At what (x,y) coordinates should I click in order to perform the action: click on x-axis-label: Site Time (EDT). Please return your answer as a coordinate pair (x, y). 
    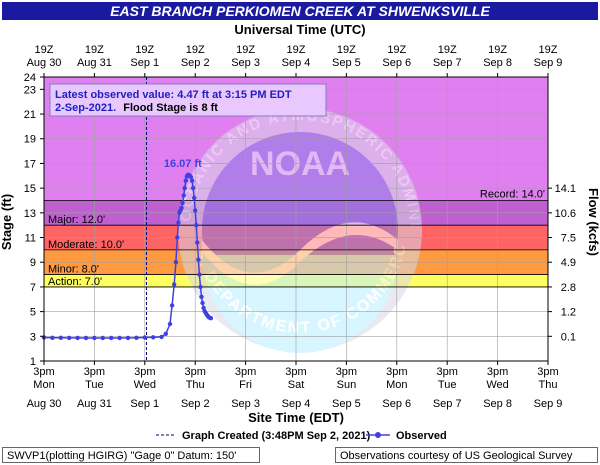
    Looking at the image, I should click on (296, 417).